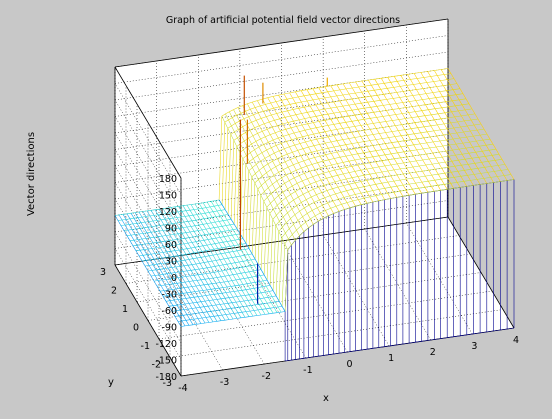  What do you see at coordinates (166, 344) in the screenshot?
I see `z-tick-label: -120` at bounding box center [166, 344].